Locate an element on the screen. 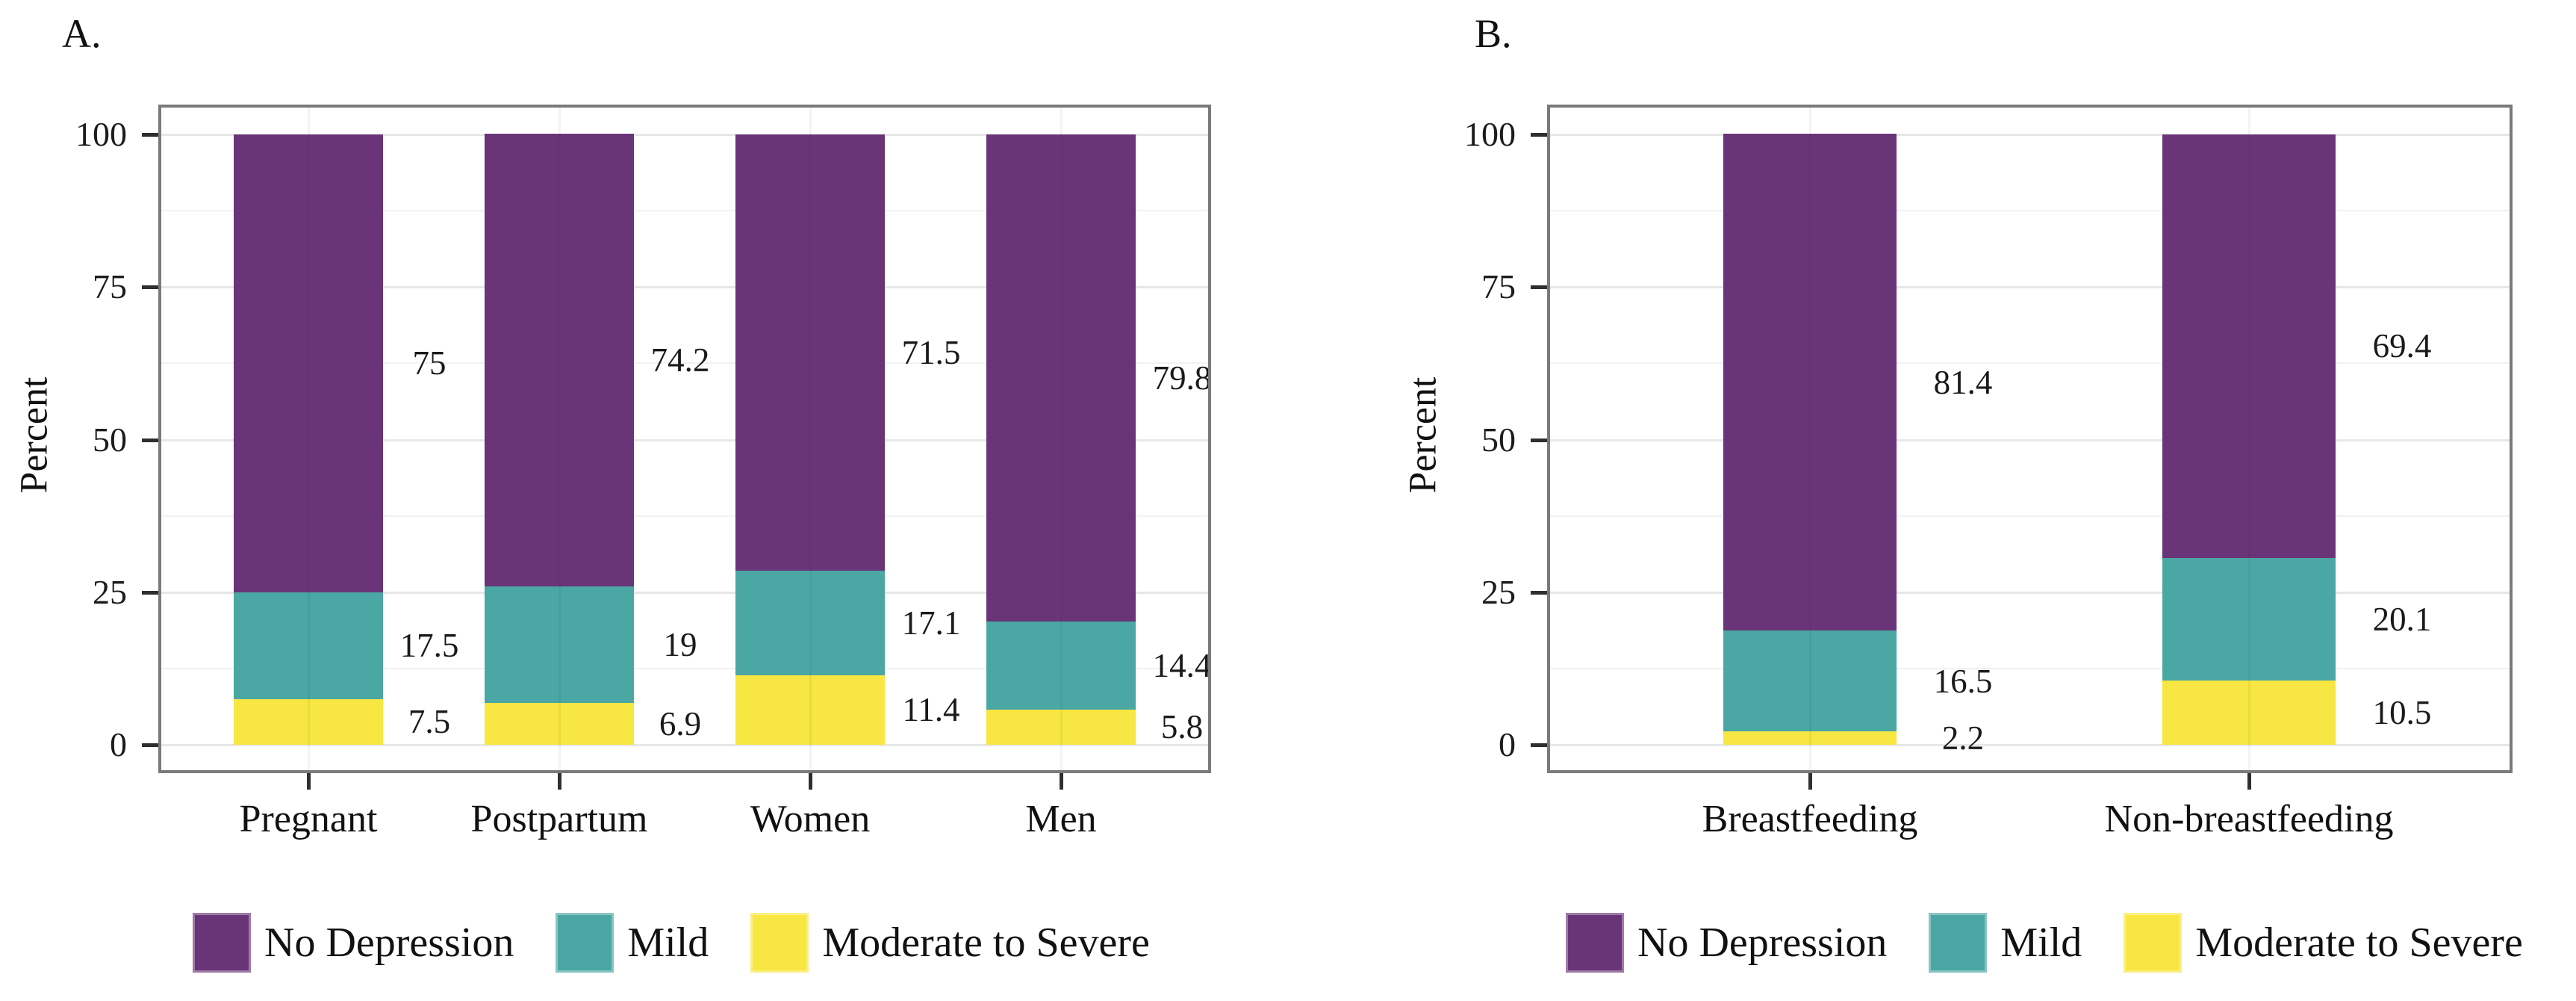 The width and height of the screenshot is (2576, 1001). y-tick-label: 25 is located at coordinates (110, 591).